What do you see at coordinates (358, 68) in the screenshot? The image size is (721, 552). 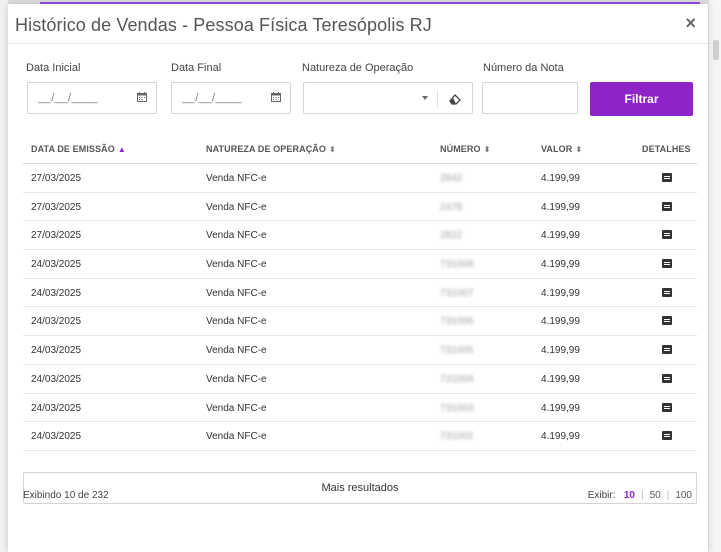 I see `natureza-label: Natureza de Operação` at bounding box center [358, 68].